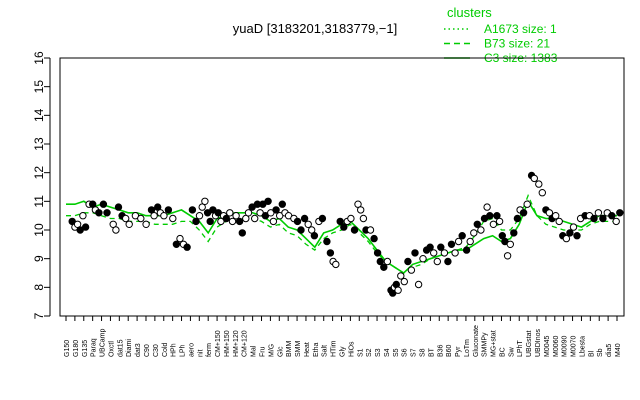  What do you see at coordinates (76, 348) in the screenshot?
I see `x-tick-label: G180` at bounding box center [76, 348].